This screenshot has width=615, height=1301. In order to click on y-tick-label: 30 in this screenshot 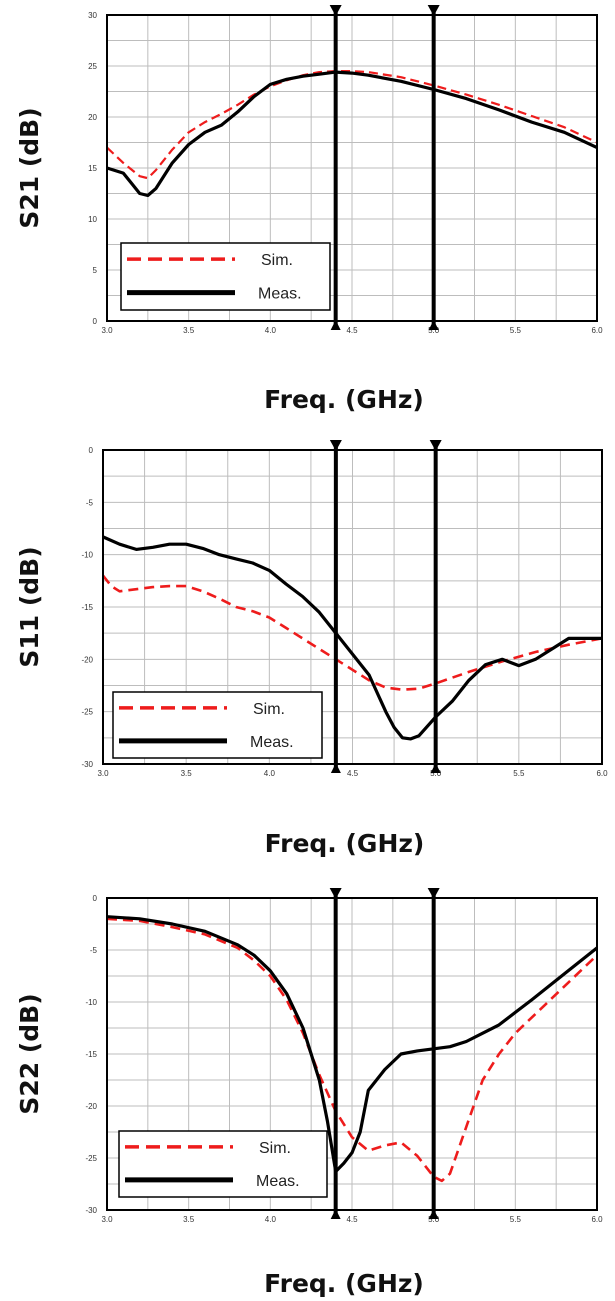, I will do `click(92, 15)`.